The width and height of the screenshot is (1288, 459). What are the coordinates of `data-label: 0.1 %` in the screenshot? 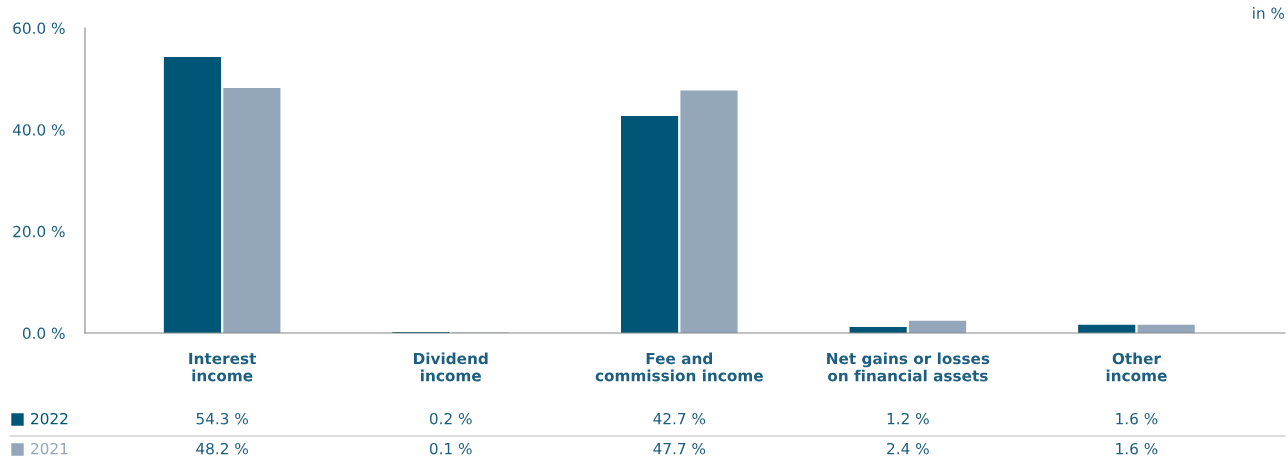 It's located at (450, 448).